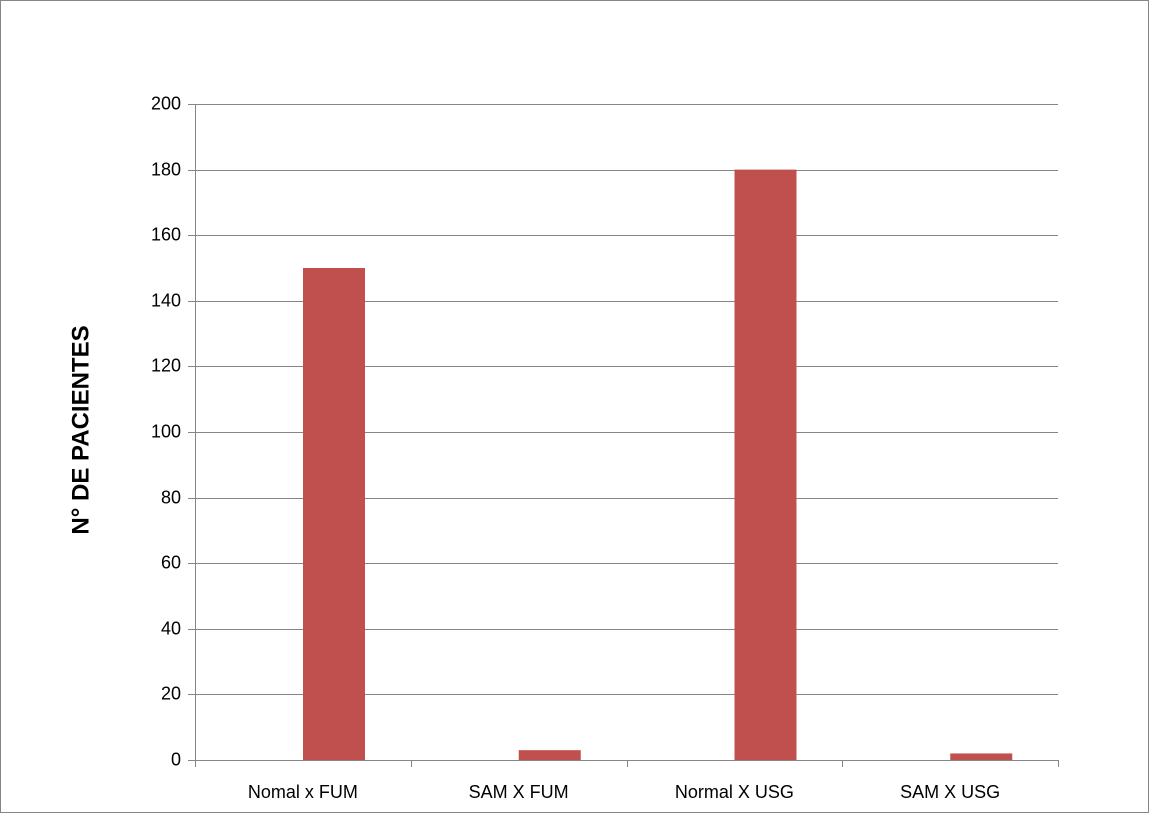 Image resolution: width=1150 pixels, height=819 pixels. I want to click on y-tick-label: 60, so click(171, 562).